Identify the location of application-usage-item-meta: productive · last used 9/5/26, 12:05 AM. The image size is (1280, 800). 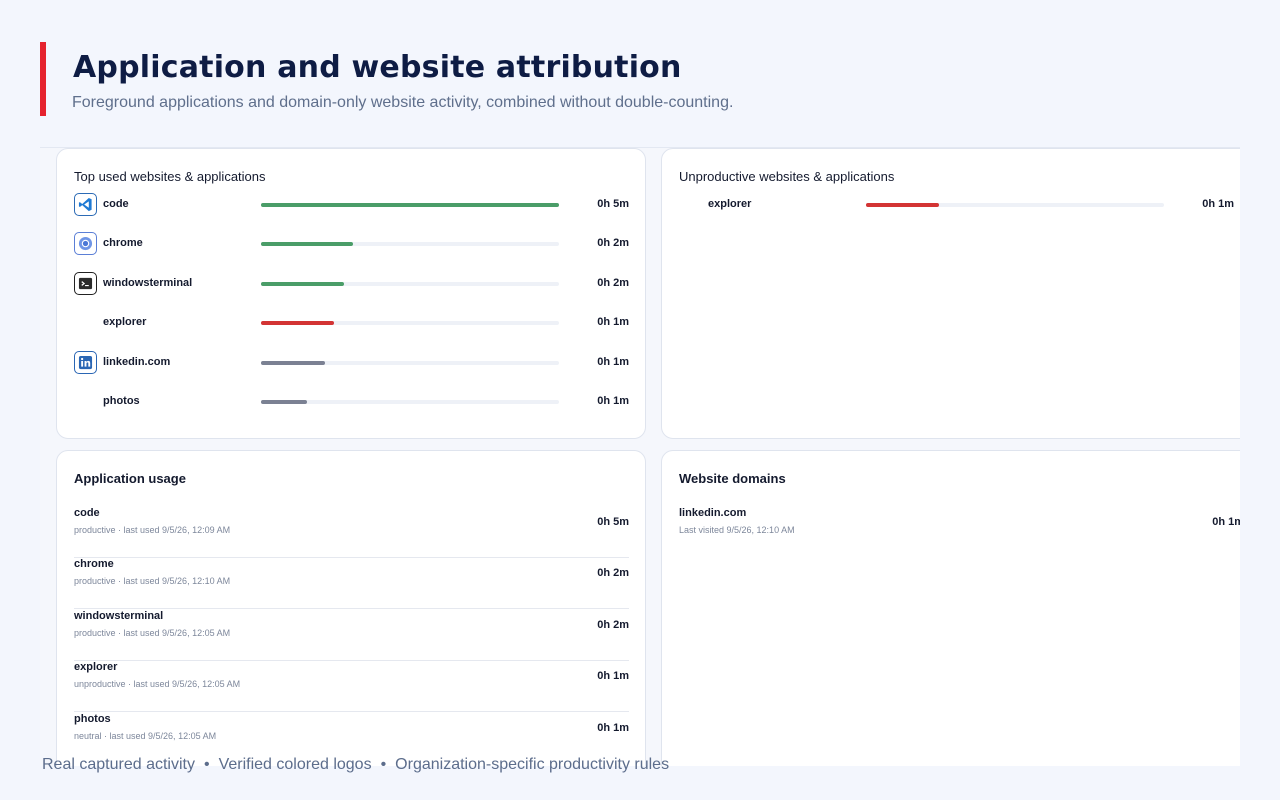
(152, 632).